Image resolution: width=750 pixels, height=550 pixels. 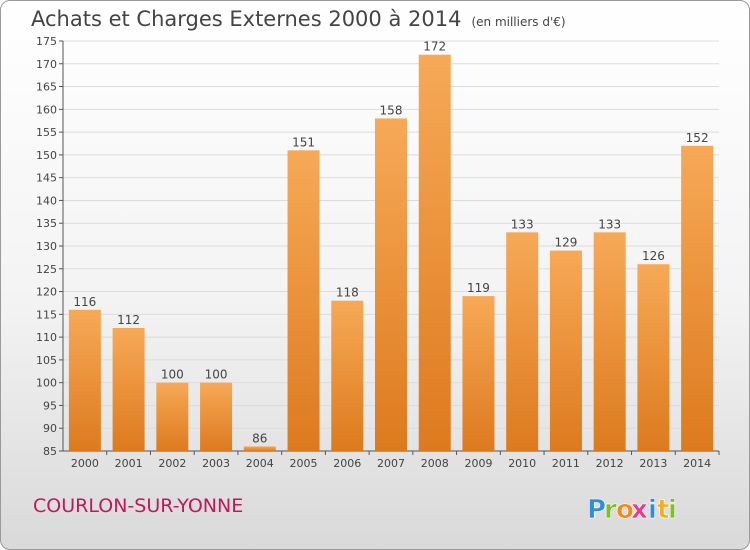 What do you see at coordinates (46, 109) in the screenshot?
I see `y-tick-label: 160` at bounding box center [46, 109].